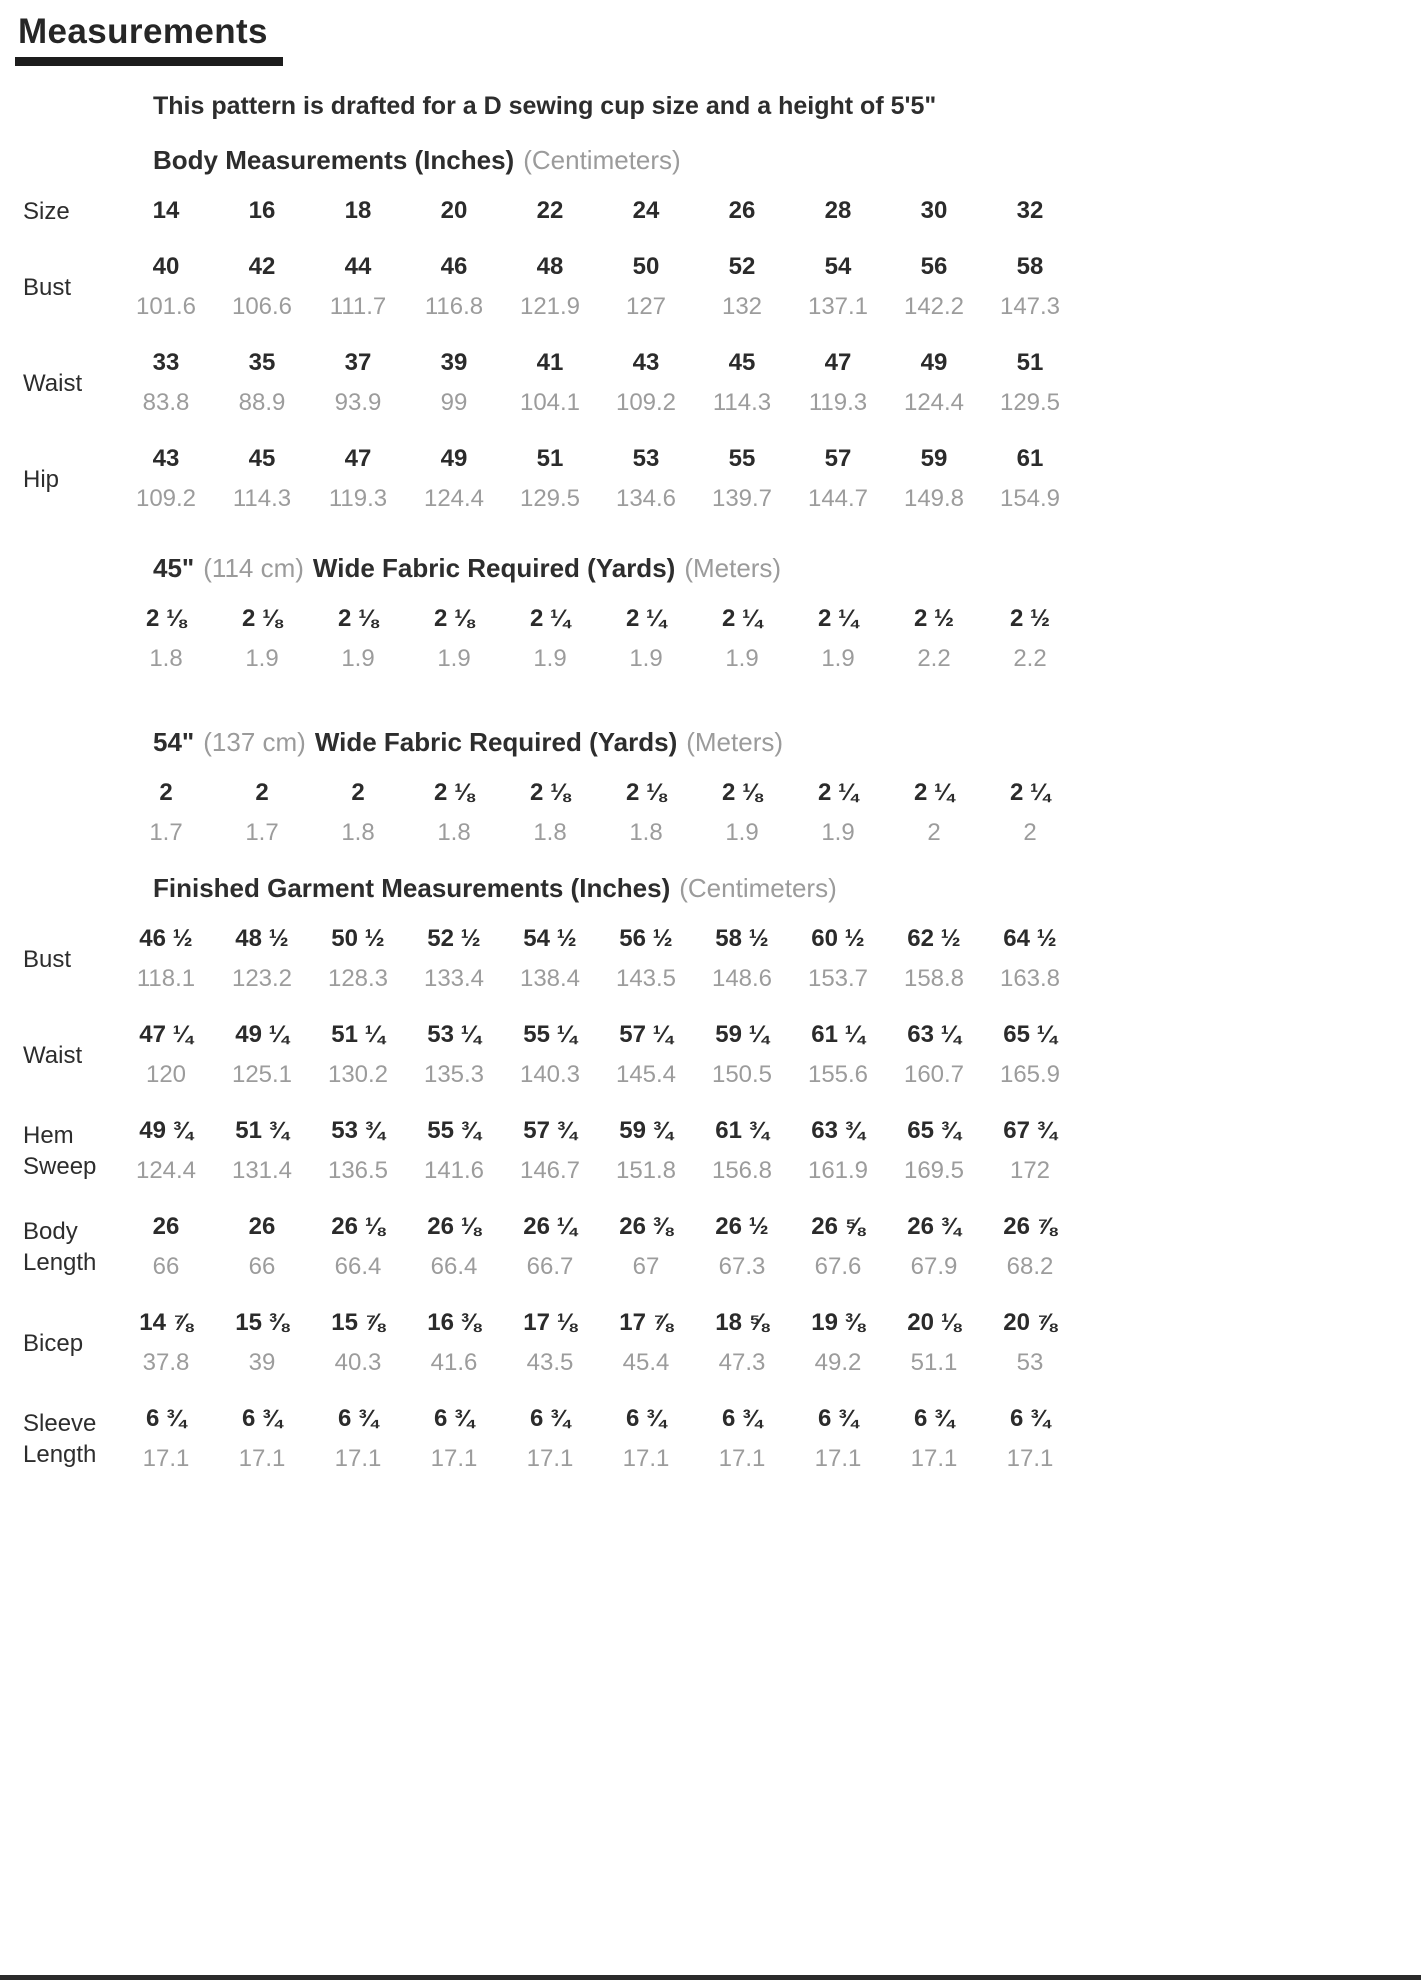 Image resolution: width=1421 pixels, height=1980 pixels. I want to click on primary-value: 46, so click(454, 266).